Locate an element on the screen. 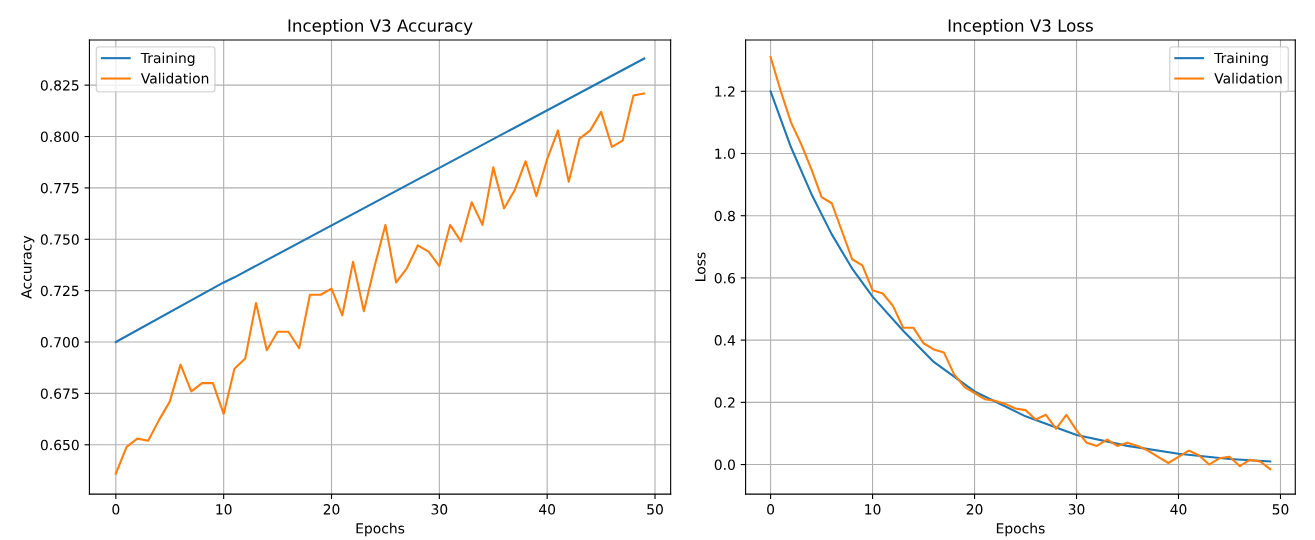 This screenshot has height=540, width=1315. y-tick-label: 0.775 is located at coordinates (59, 188).